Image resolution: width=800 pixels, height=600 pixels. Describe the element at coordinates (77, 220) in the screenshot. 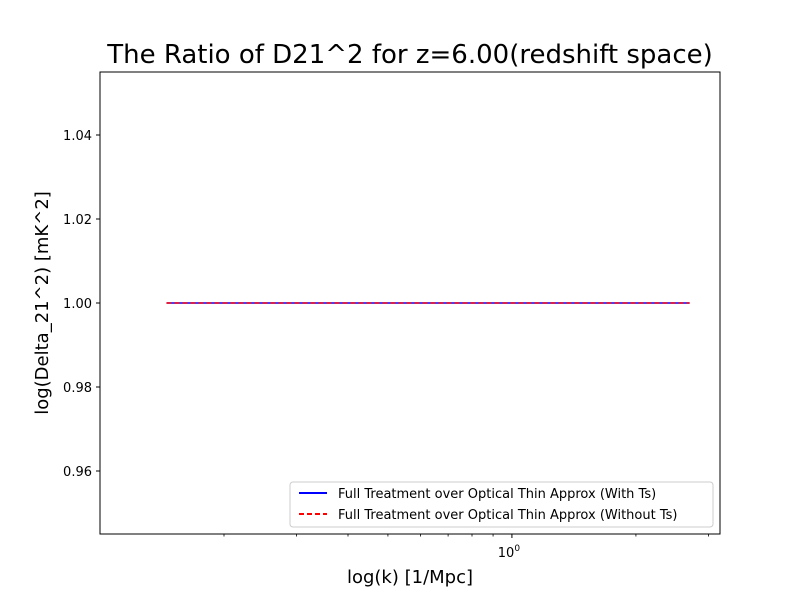

I see `y-tick-label: 1.02` at that location.